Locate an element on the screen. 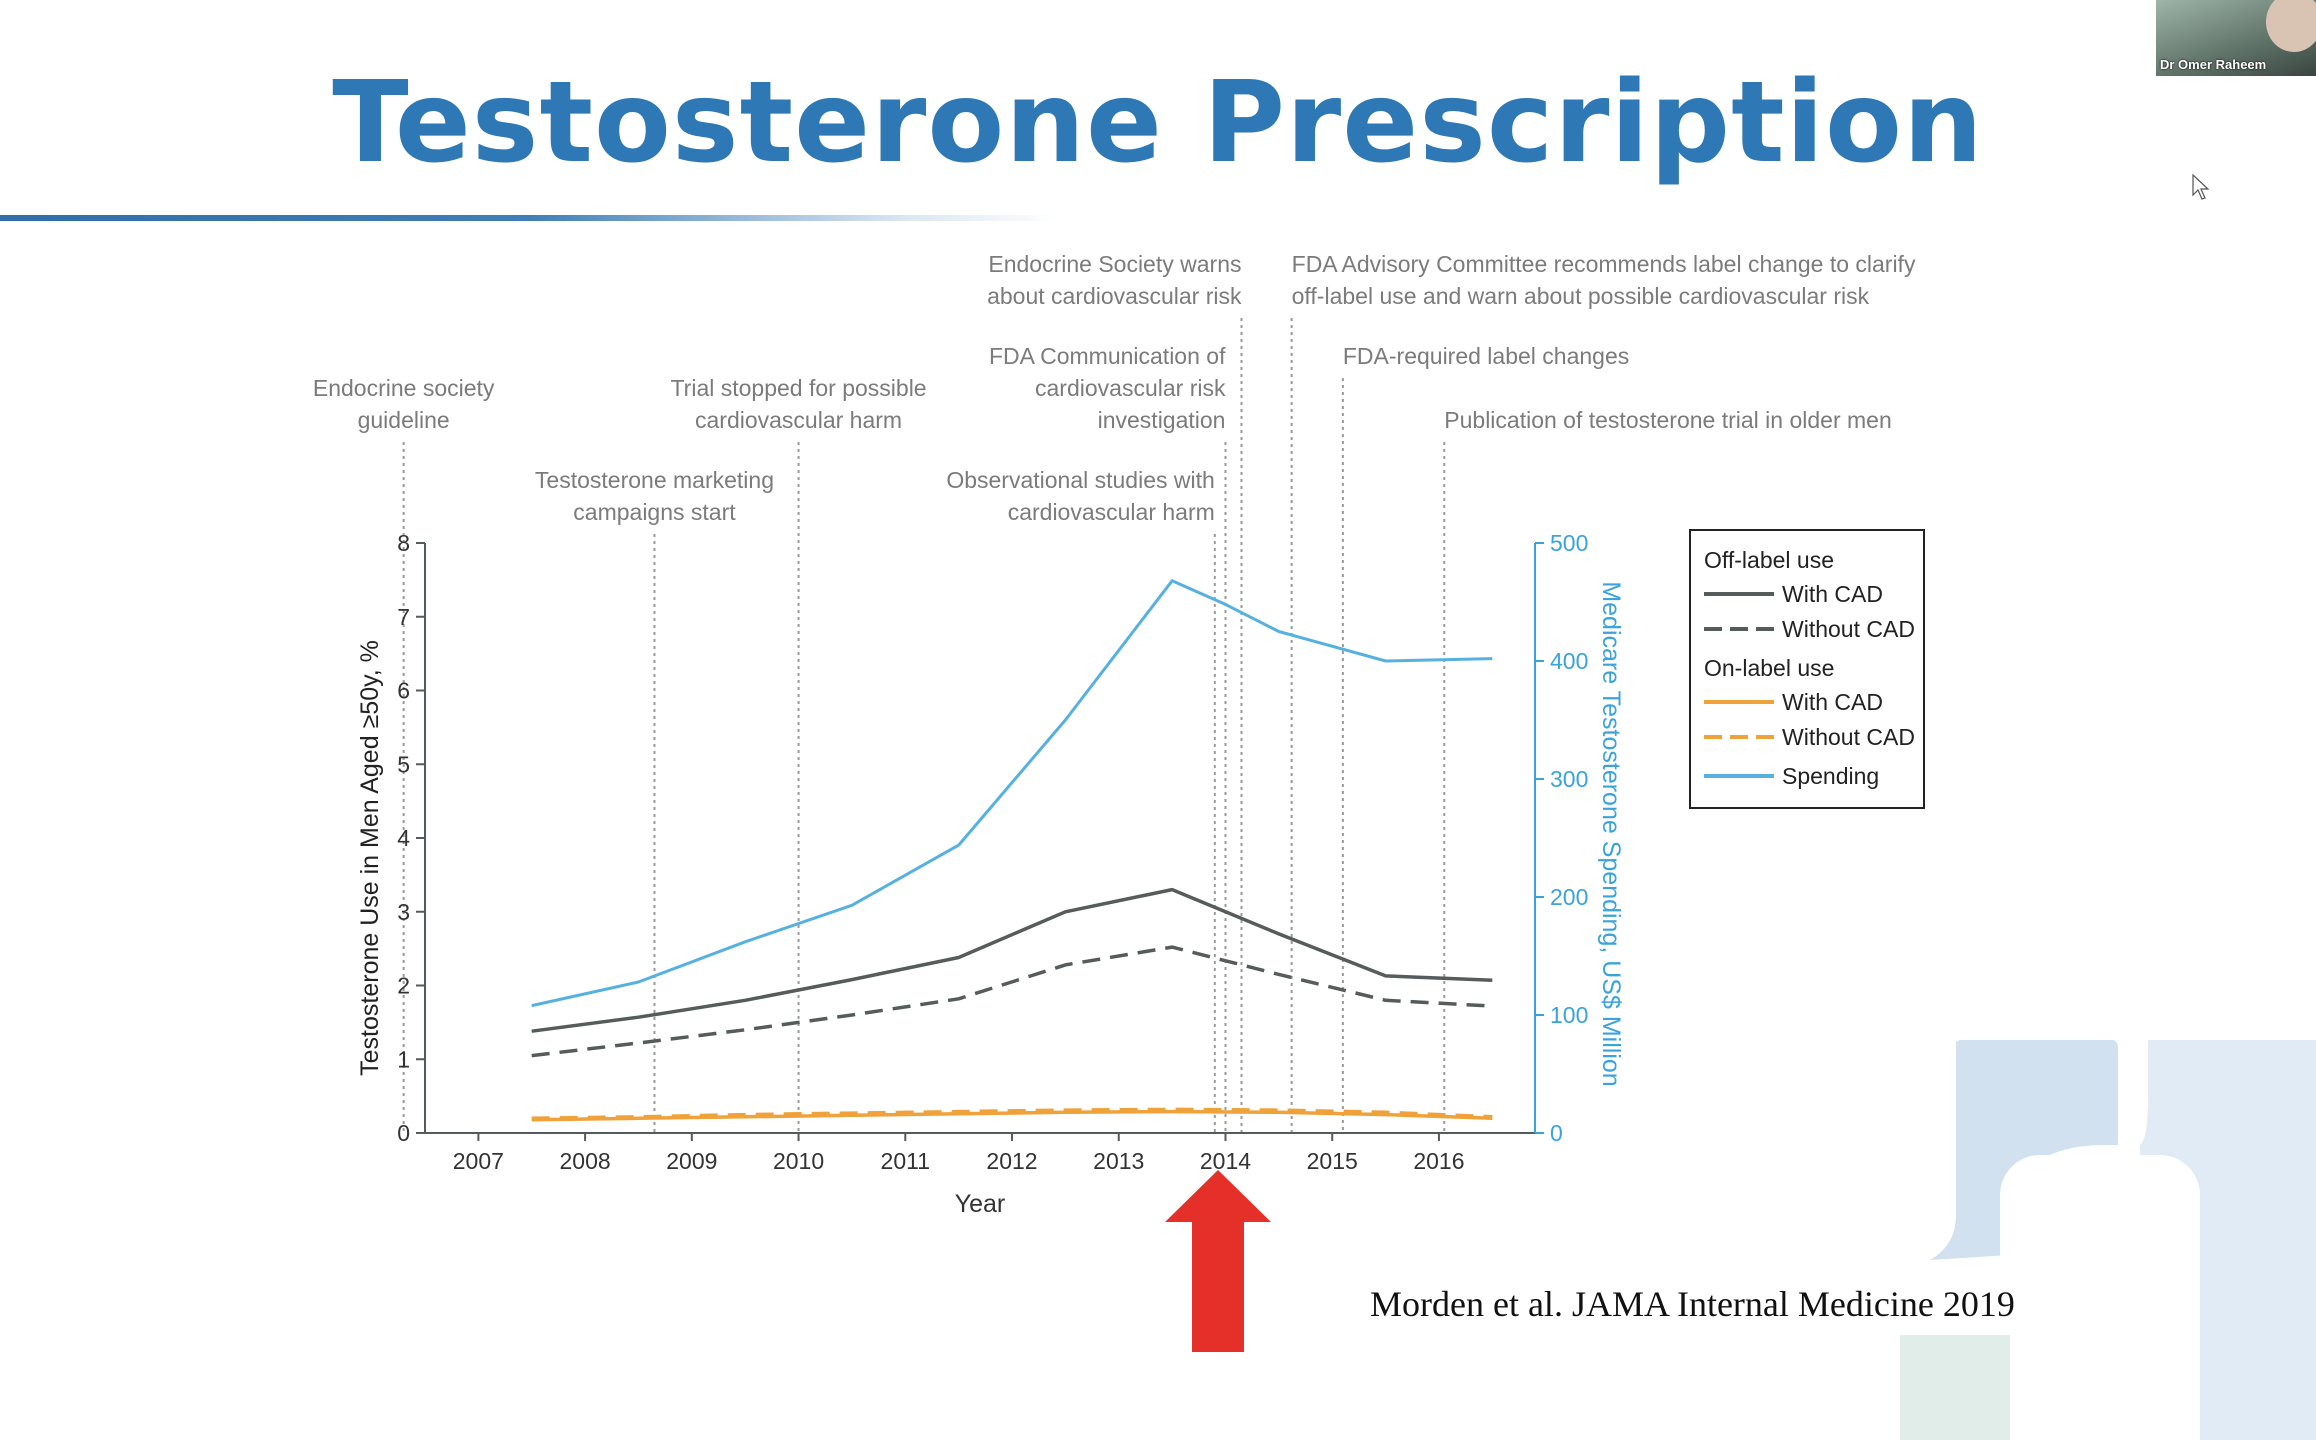 This screenshot has height=1440, width=2316. x-tick-label: 2016 is located at coordinates (1438, 1161).